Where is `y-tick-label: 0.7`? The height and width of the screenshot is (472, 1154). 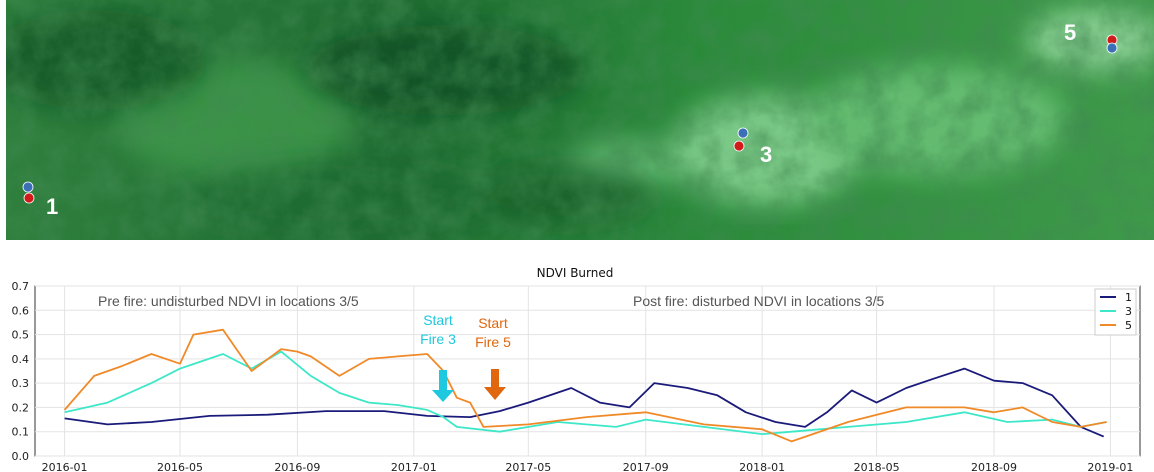 y-tick-label: 0.7 is located at coordinates (21, 286).